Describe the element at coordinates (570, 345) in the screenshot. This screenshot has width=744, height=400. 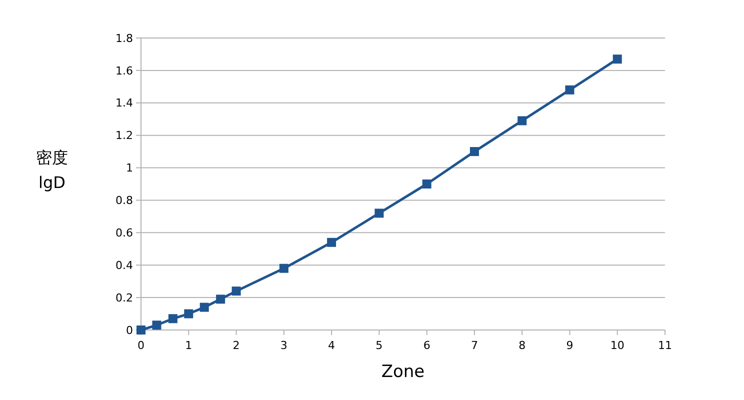
I see `x-tick-label: 9` at that location.